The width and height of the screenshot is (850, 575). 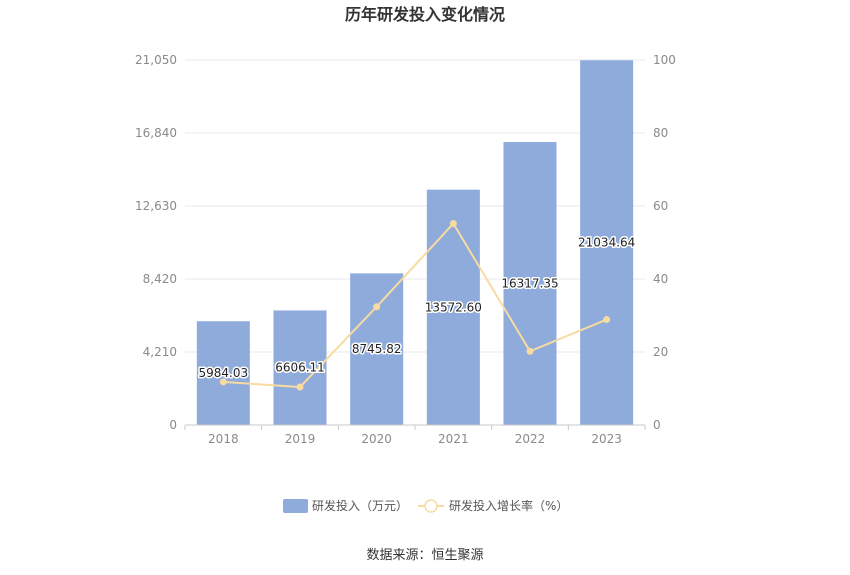 I want to click on x-tick-label: 2018, so click(x=223, y=439).